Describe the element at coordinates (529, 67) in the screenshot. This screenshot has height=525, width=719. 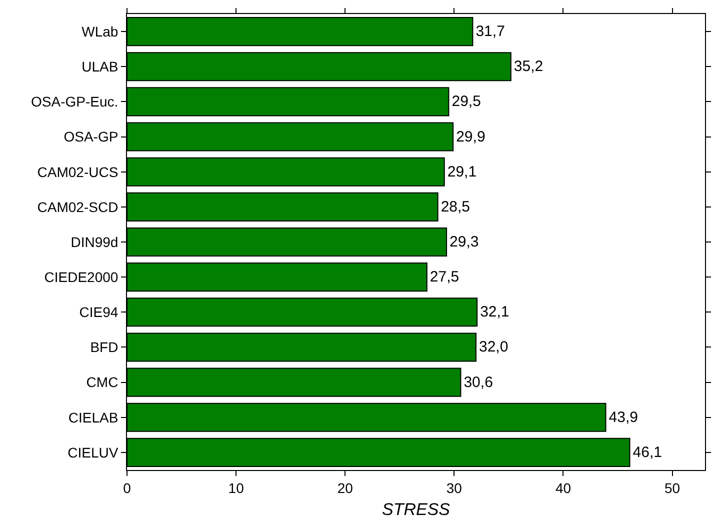
I see `data-label: 35,2` at that location.